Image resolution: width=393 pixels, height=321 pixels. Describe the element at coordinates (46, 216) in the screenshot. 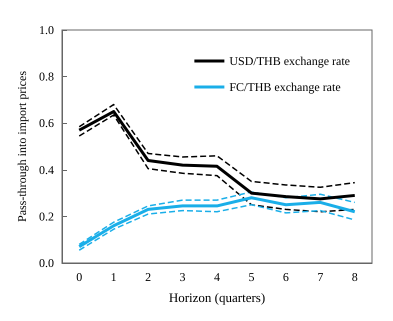

I see `y-tick-label: 0.2` at that location.